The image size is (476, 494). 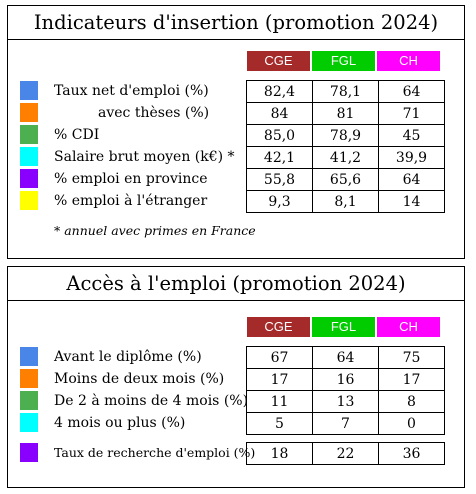 What do you see at coordinates (154, 113) in the screenshot?
I see `row-label: avec thèses (%)` at bounding box center [154, 113].